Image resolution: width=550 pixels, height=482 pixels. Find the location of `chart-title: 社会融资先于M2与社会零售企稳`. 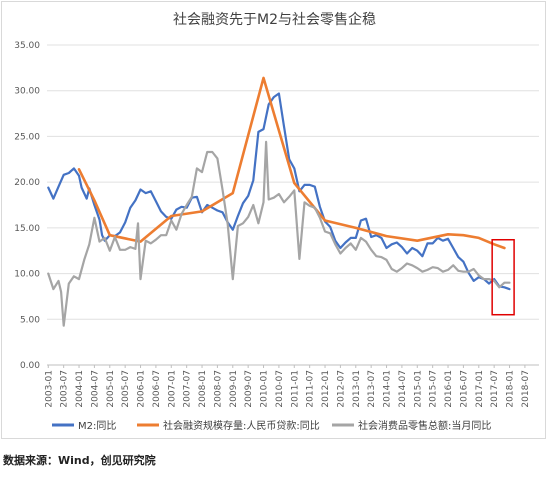

chart-title: 社会融资先于M2与社会零售企稳 is located at coordinates (274, 20).